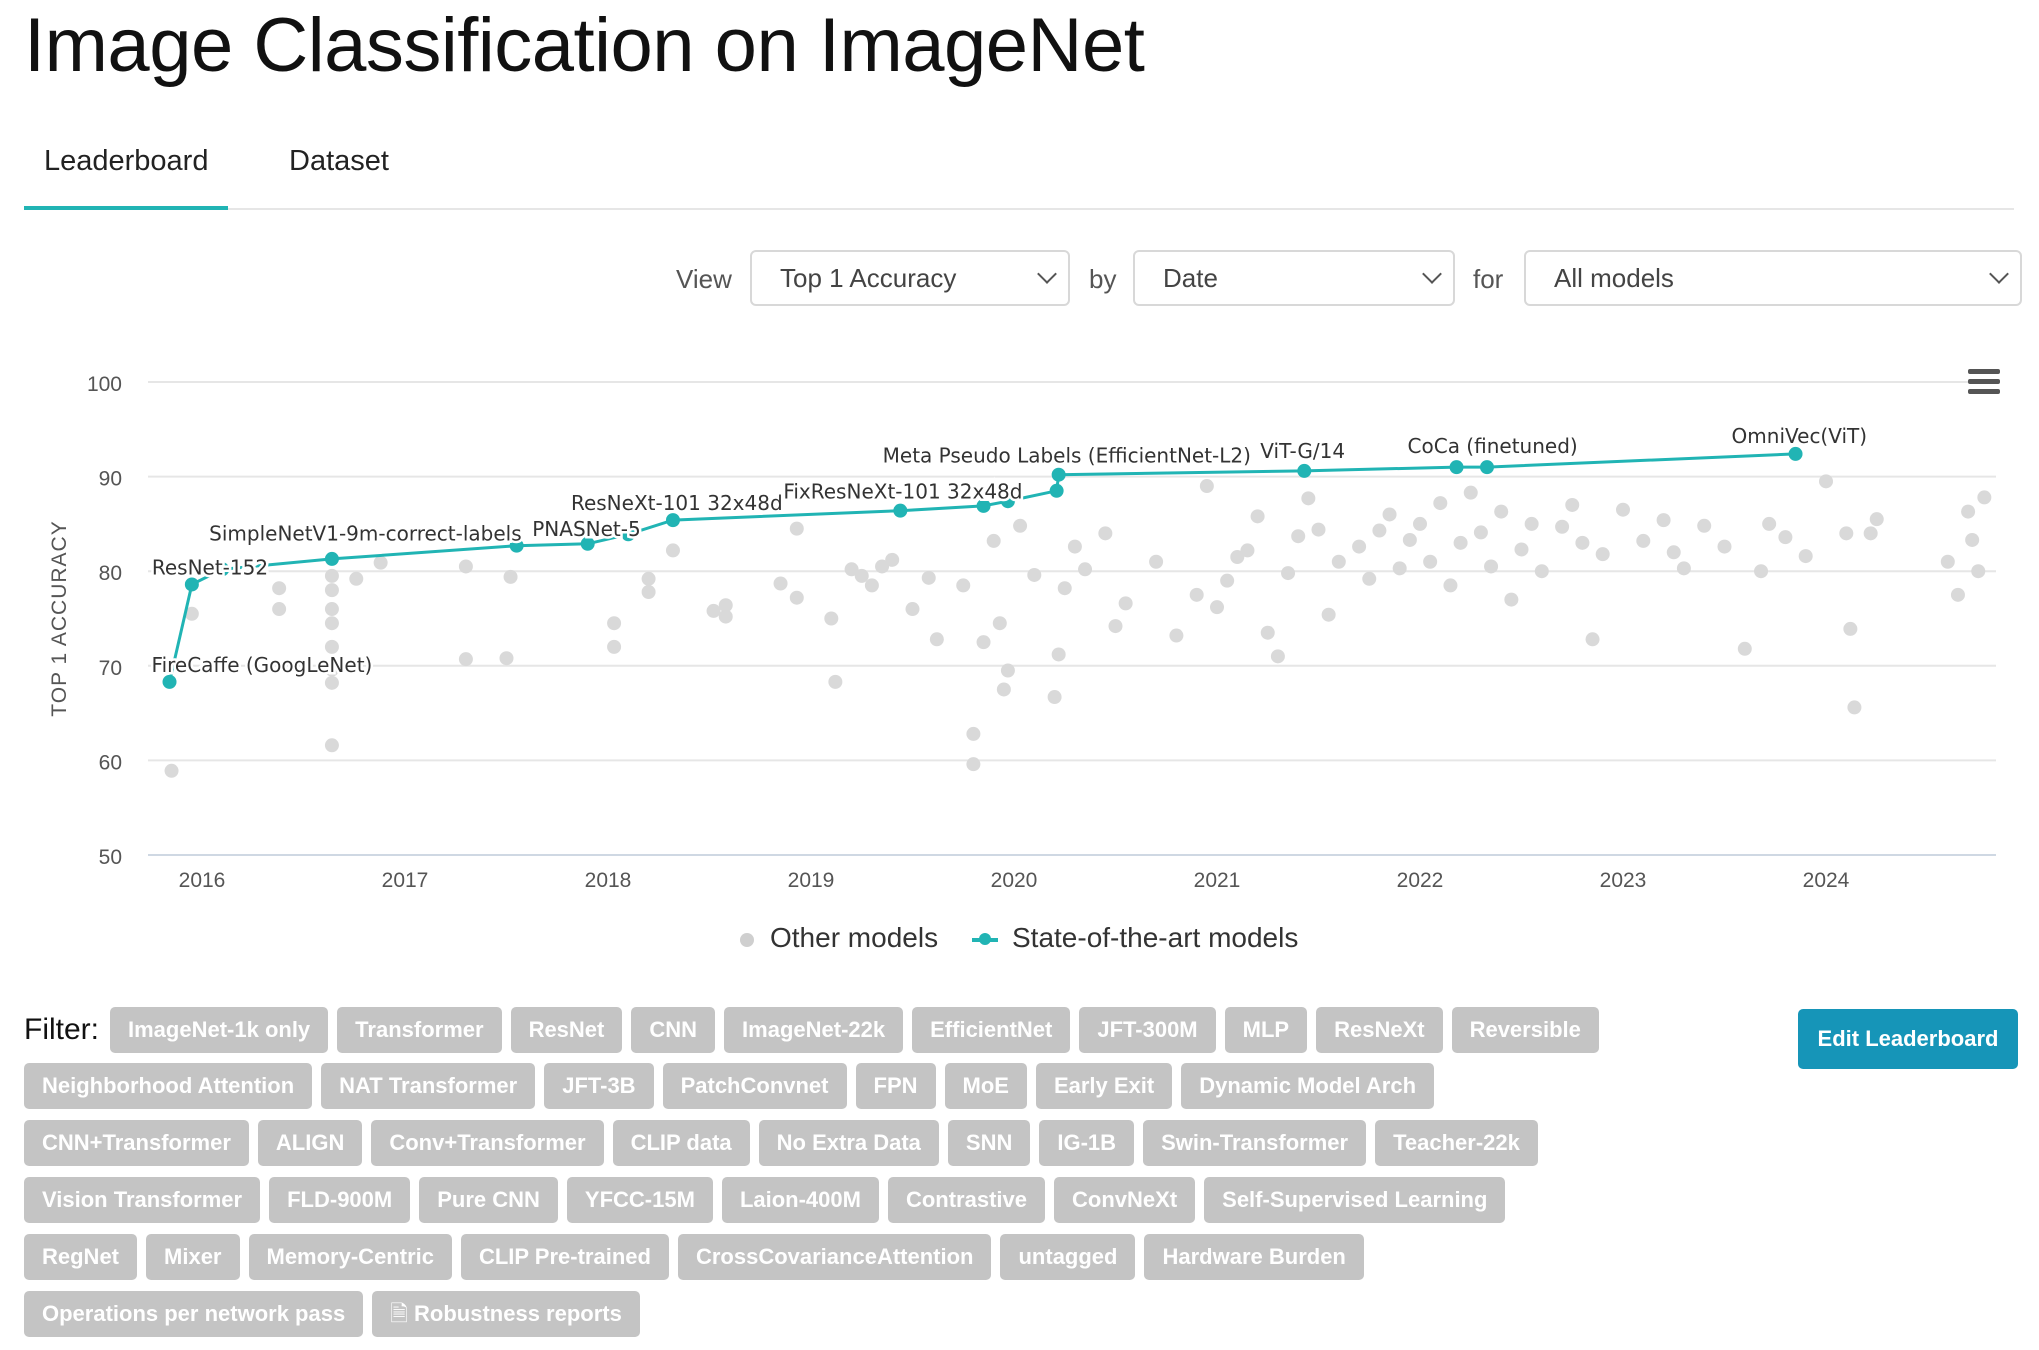 Image resolution: width=2039 pixels, height=1350 pixels. Describe the element at coordinates (673, 1030) in the screenshot. I see `filter-tag: CNN` at that location.